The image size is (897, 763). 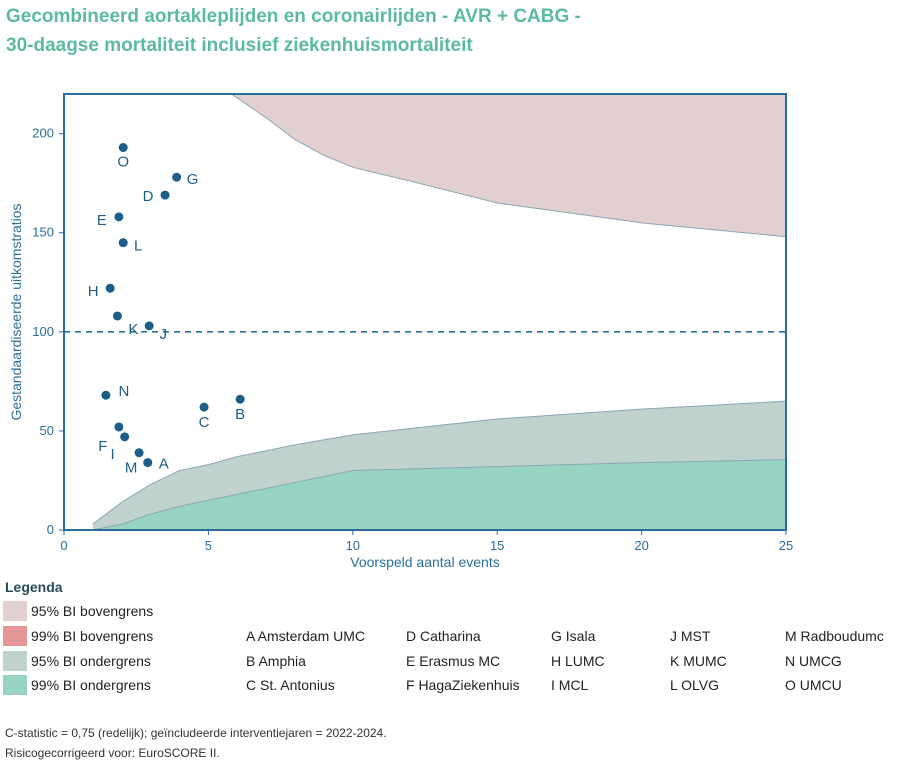 What do you see at coordinates (15, 685) in the screenshot?
I see `legend-swatch-lower99` at bounding box center [15, 685].